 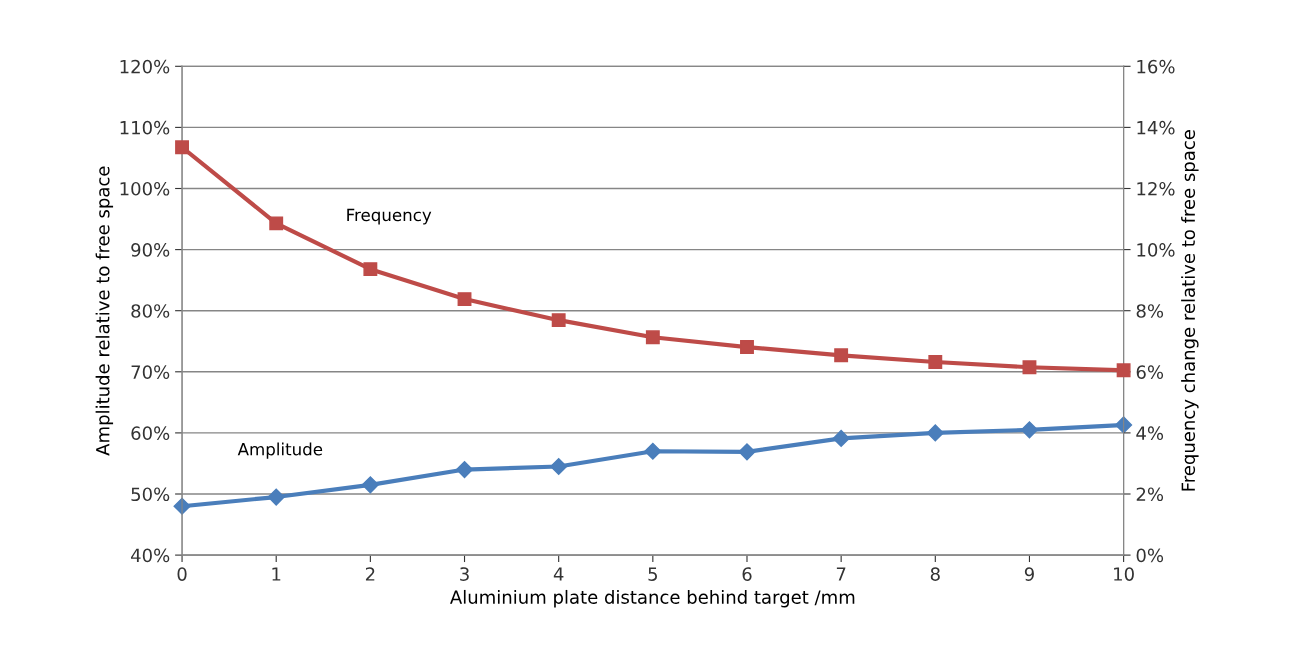 I want to click on y-tick-label: 120%, so click(x=145, y=66).